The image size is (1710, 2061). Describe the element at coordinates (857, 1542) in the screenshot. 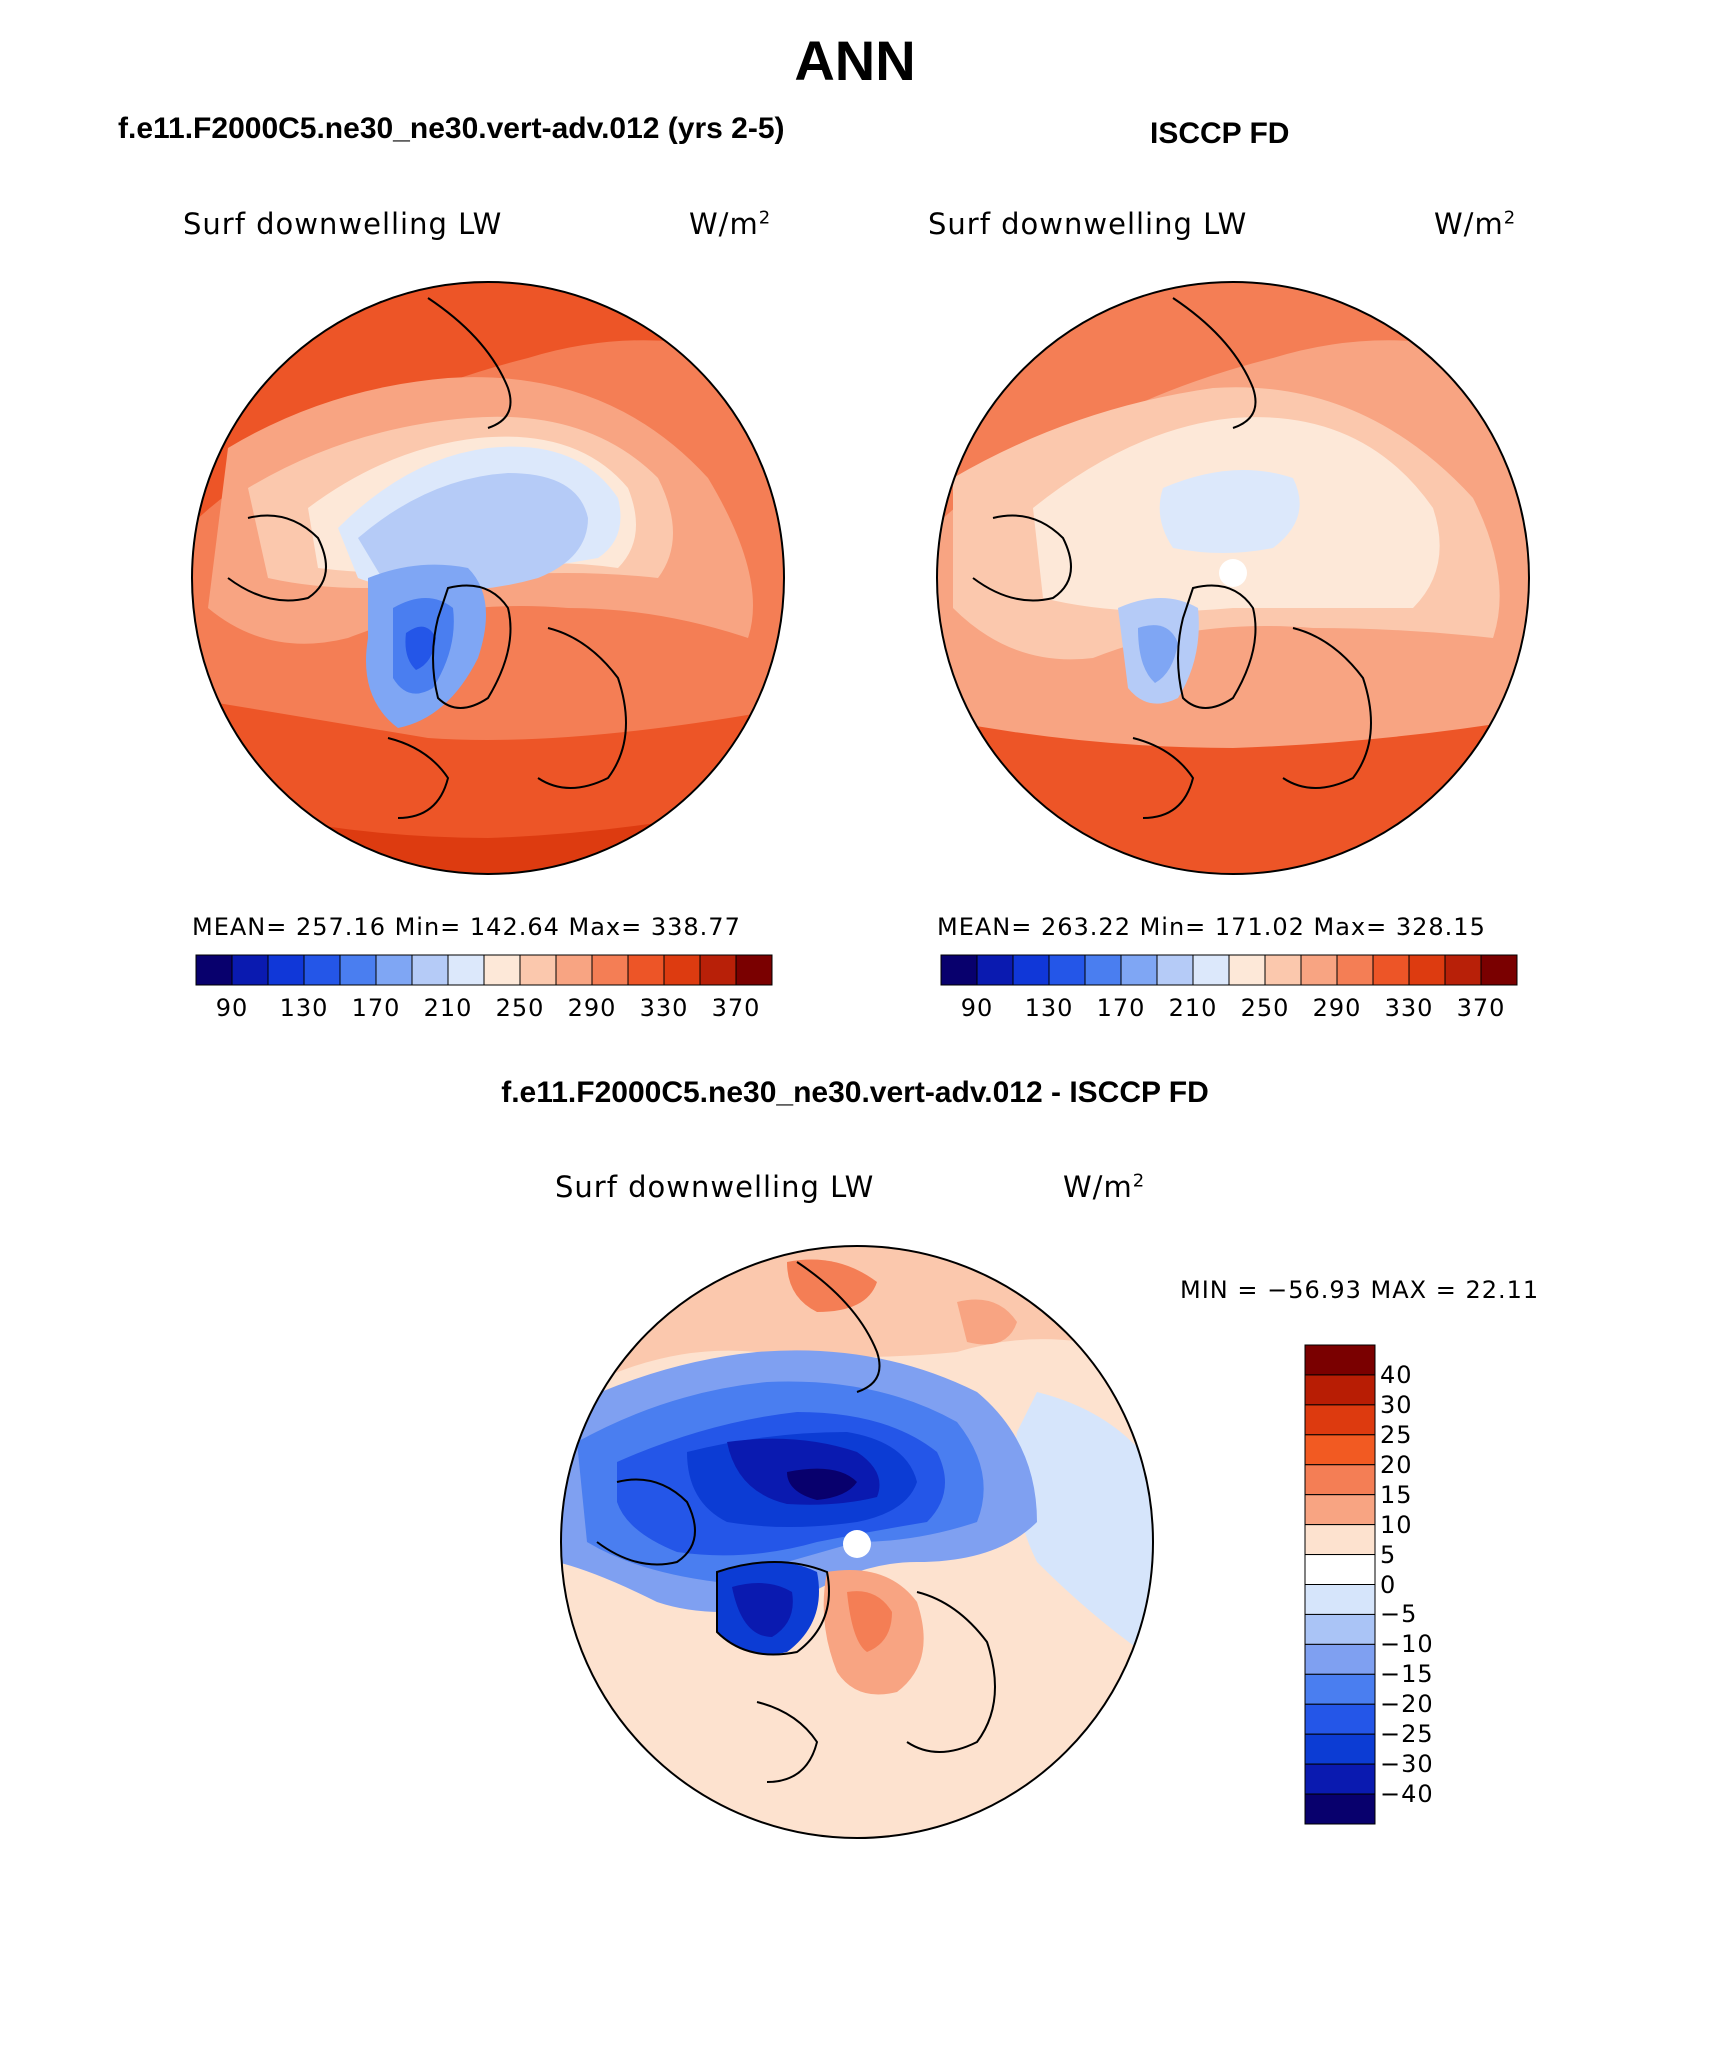

I see `polar-map-diff` at that location.